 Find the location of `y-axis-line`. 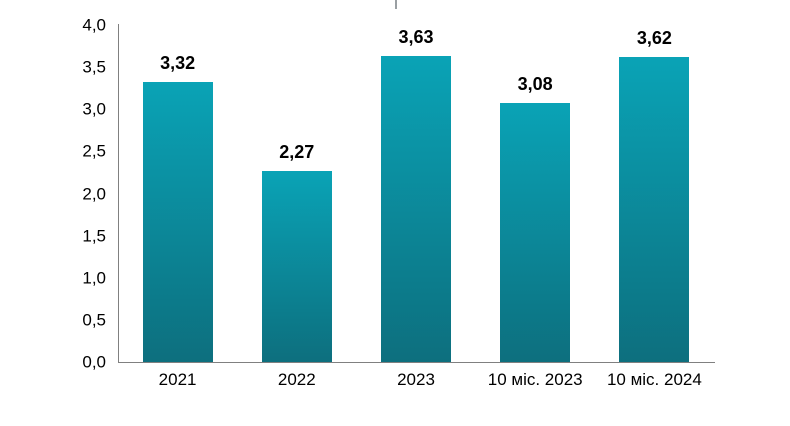

y-axis-line is located at coordinates (118, 193).